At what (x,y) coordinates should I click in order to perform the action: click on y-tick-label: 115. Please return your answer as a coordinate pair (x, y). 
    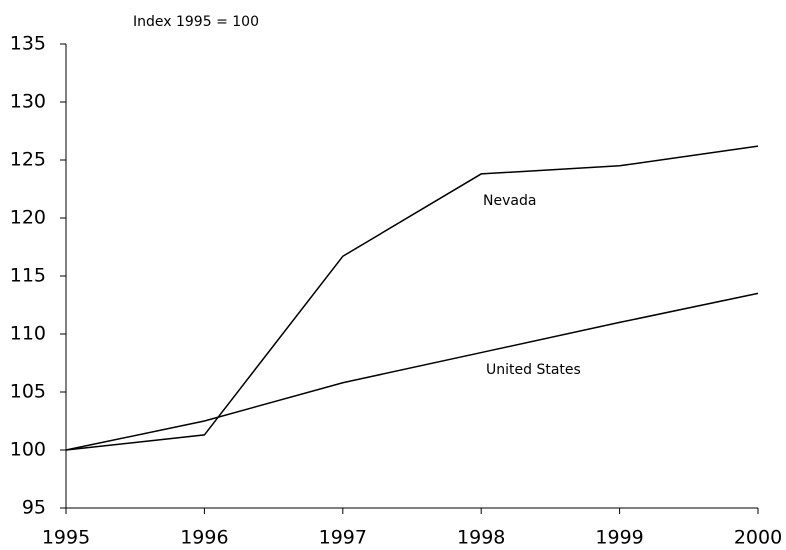
    Looking at the image, I should click on (28, 276).